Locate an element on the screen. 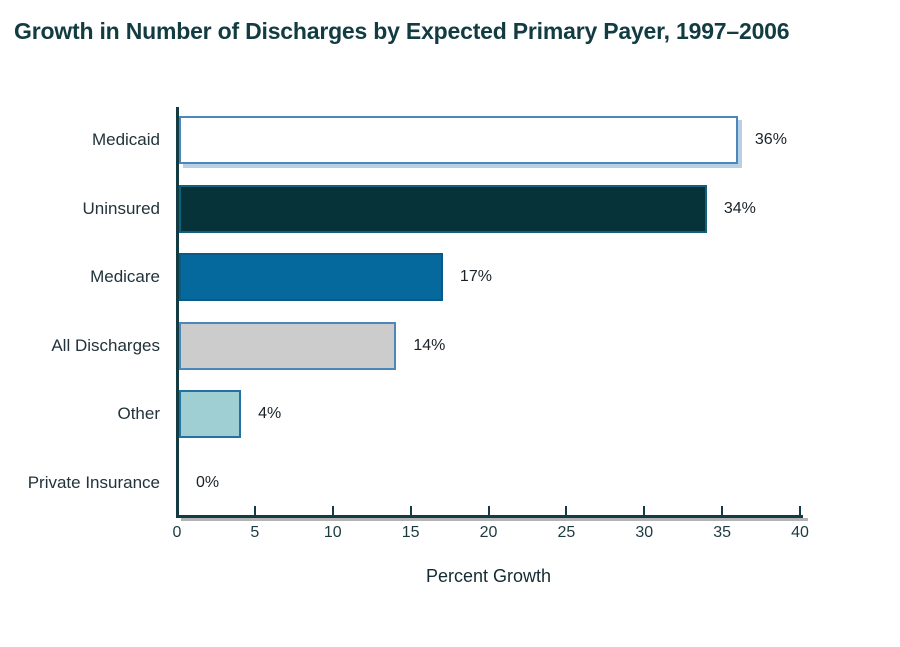 This screenshot has width=900, height=647. x-axis-tick-labels: 0 5 10 15 20 25 30 35 40 is located at coordinates (491, 534).